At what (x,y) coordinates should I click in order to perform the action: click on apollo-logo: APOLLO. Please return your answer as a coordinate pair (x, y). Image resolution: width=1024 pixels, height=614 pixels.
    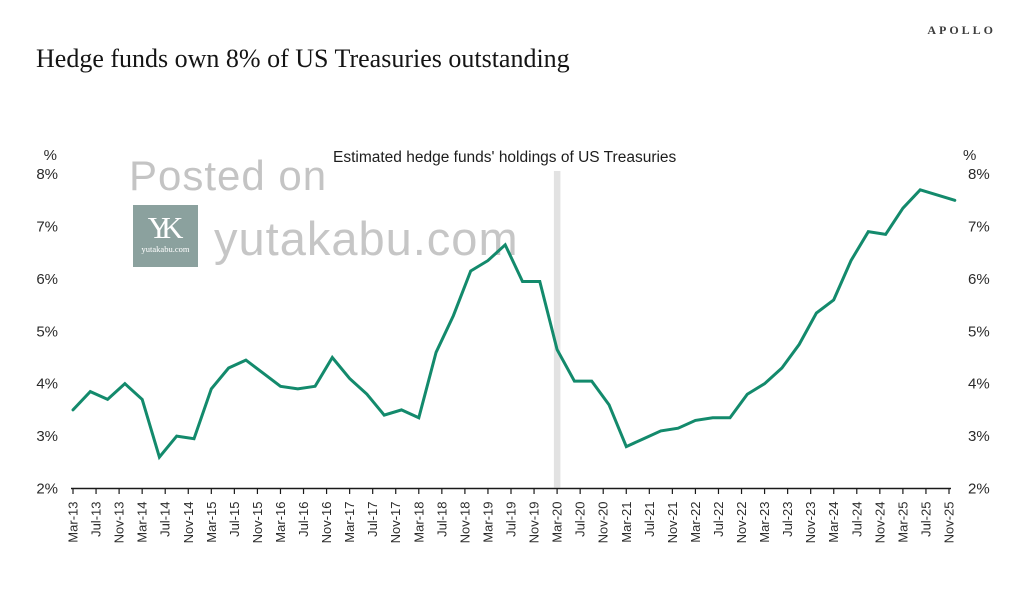
    Looking at the image, I should click on (961, 30).